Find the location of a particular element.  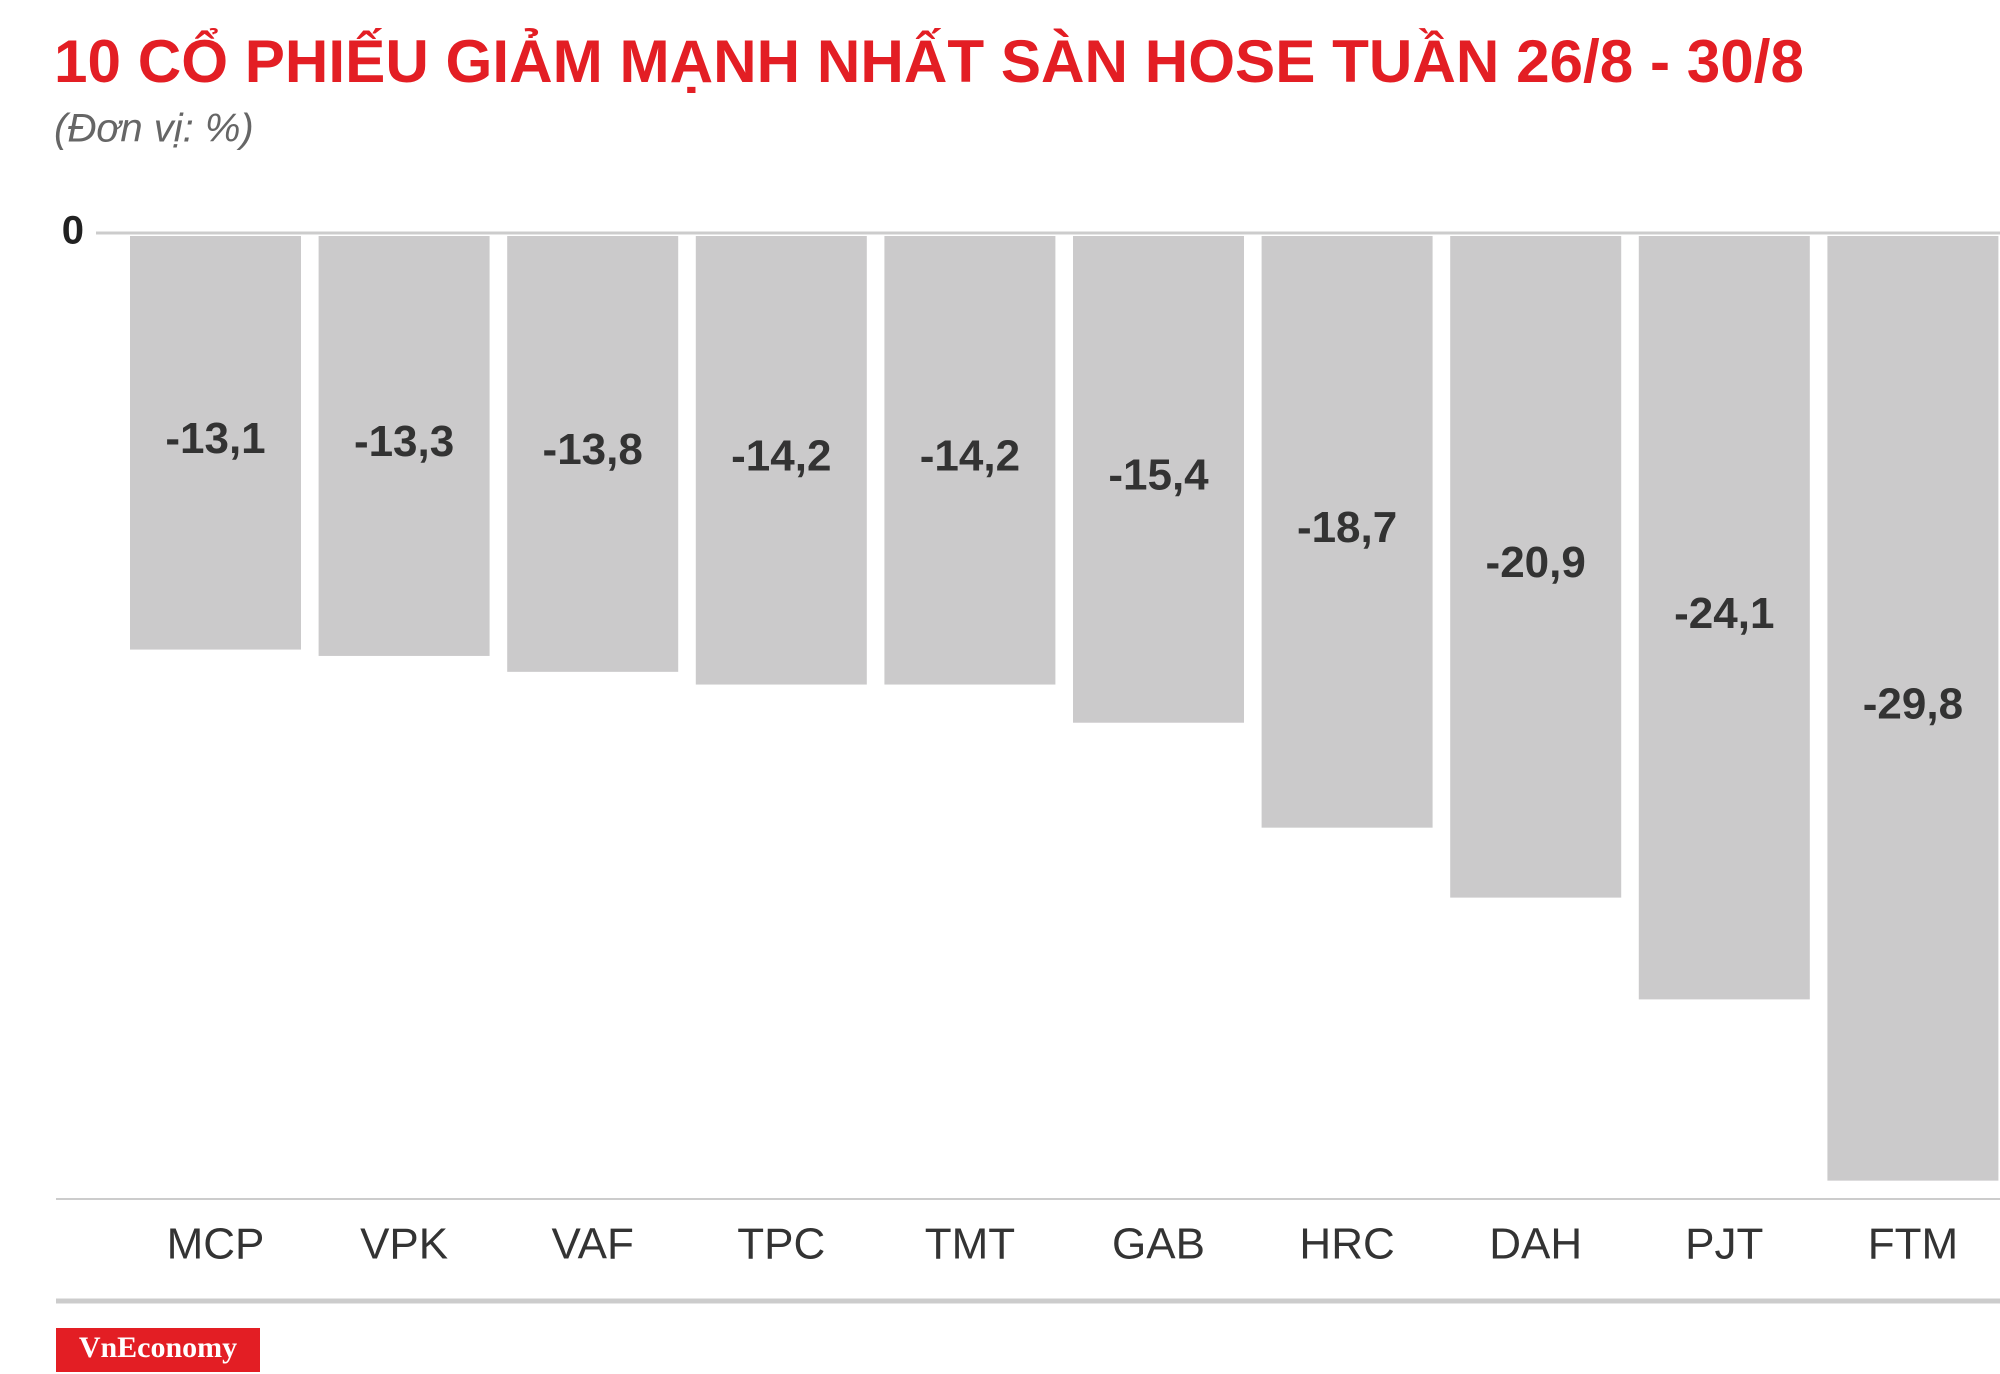

value-label: -15,4 is located at coordinates (1158, 474).